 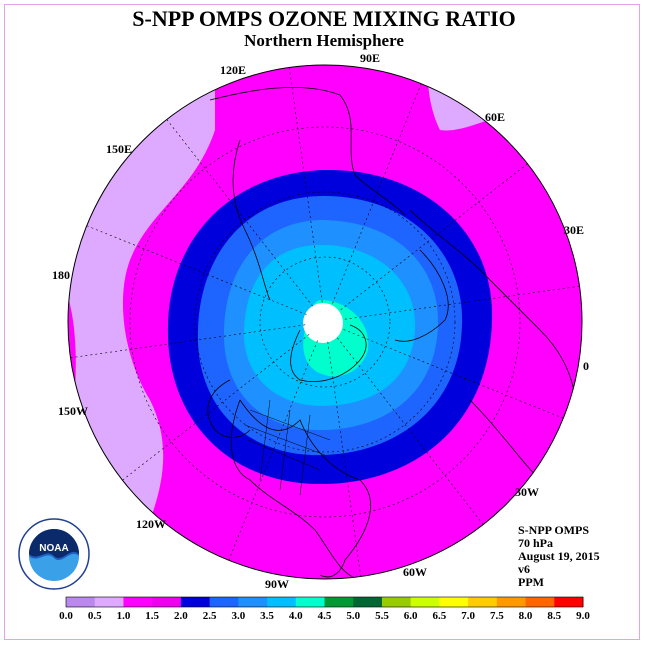 I want to click on lon-label-30e: 30E, so click(x=574, y=230).